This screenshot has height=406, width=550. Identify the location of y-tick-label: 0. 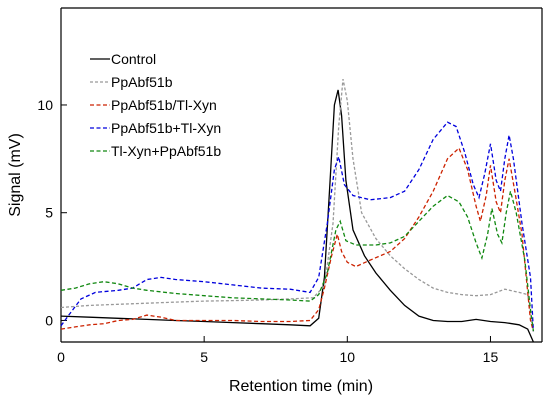
(49, 320).